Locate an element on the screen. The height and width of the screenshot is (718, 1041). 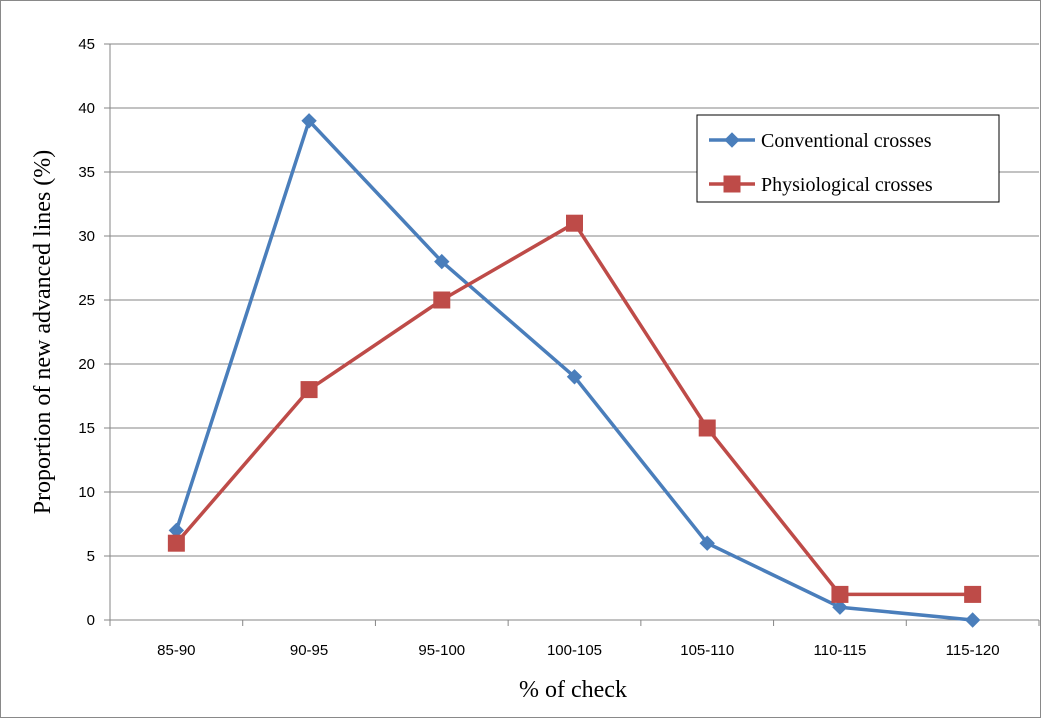
y-tick-label: 10 is located at coordinates (86, 492).